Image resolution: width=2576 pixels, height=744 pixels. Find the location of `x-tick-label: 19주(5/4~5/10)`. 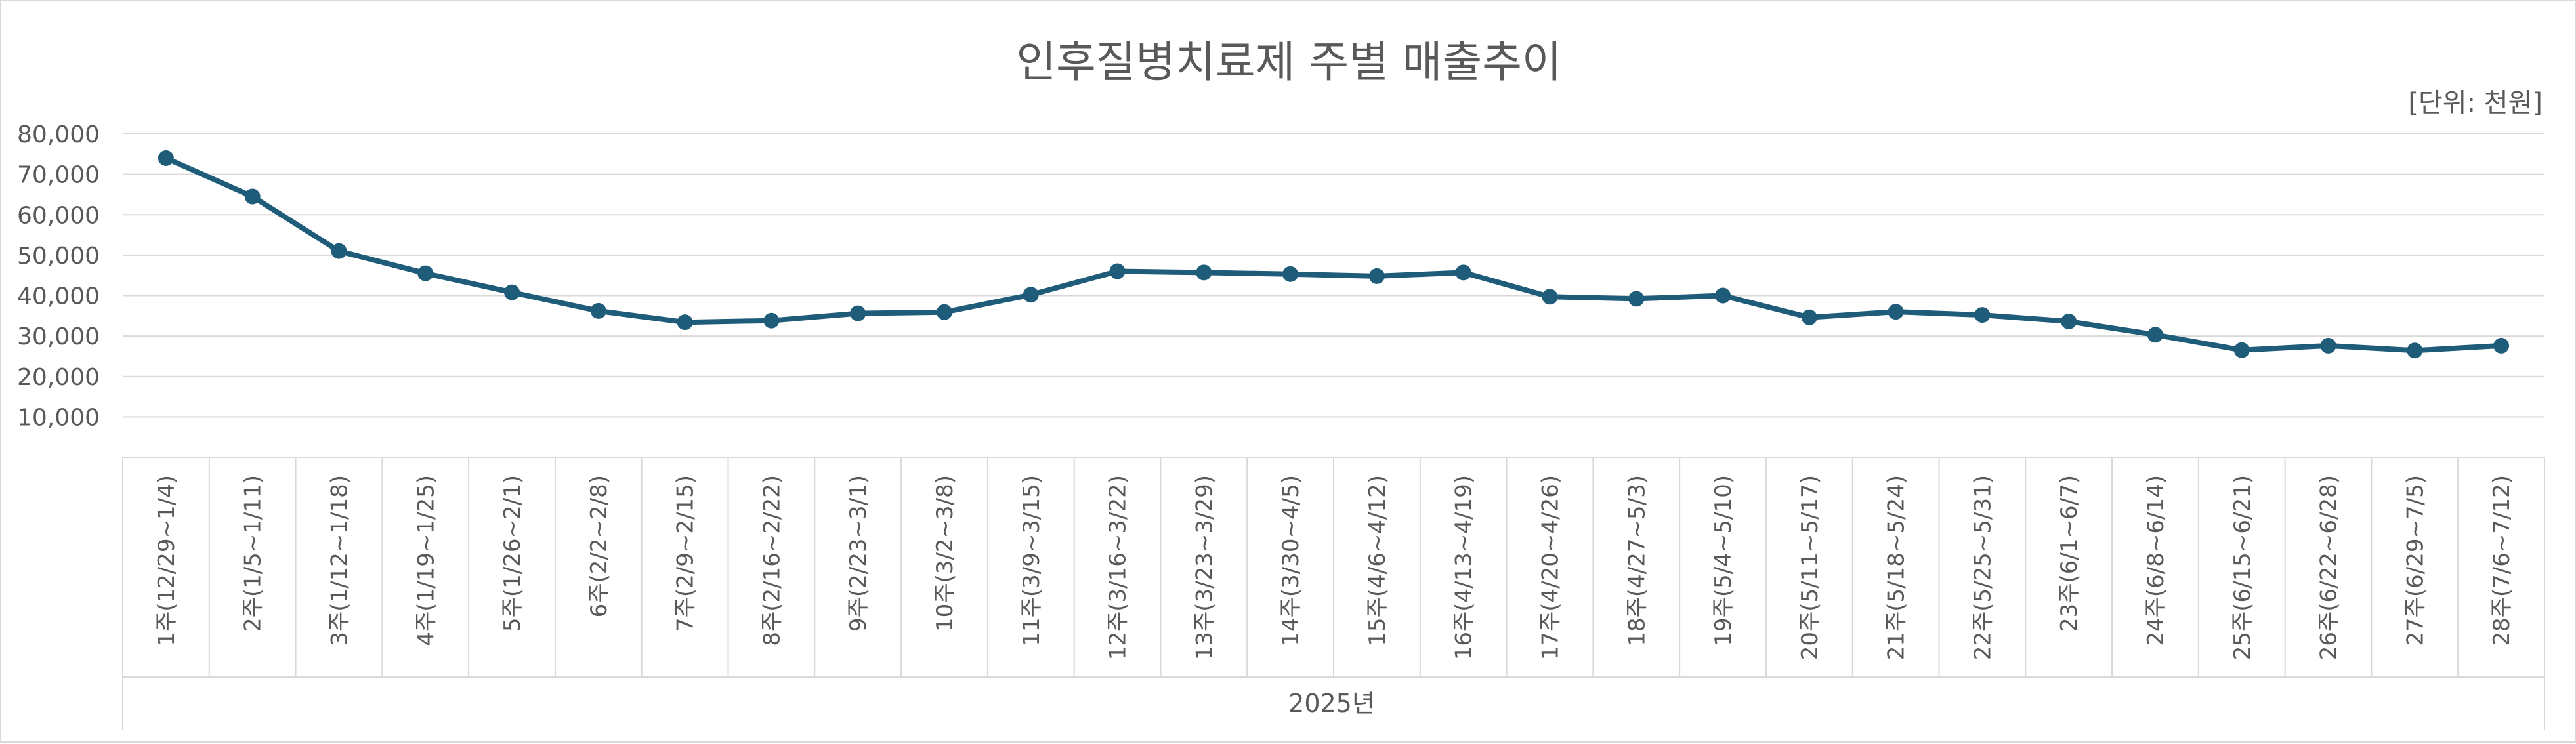

x-tick-label: 19주(5/4~5/10) is located at coordinates (1723, 560).